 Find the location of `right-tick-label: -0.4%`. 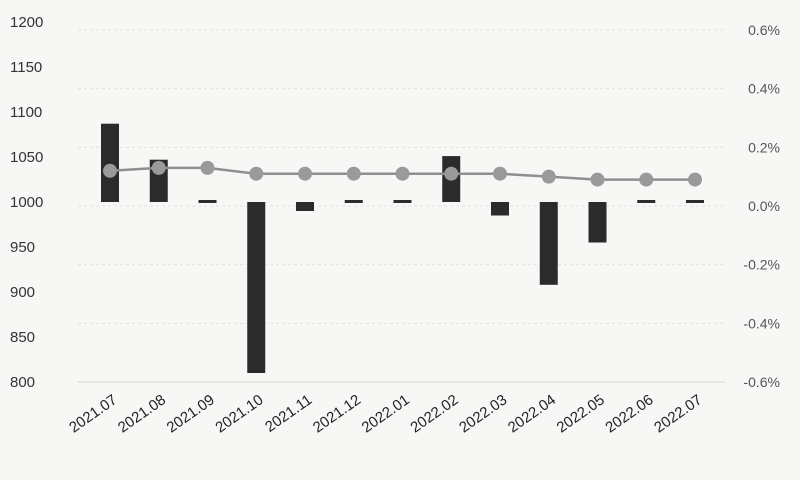

right-tick-label: -0.4% is located at coordinates (761, 323).